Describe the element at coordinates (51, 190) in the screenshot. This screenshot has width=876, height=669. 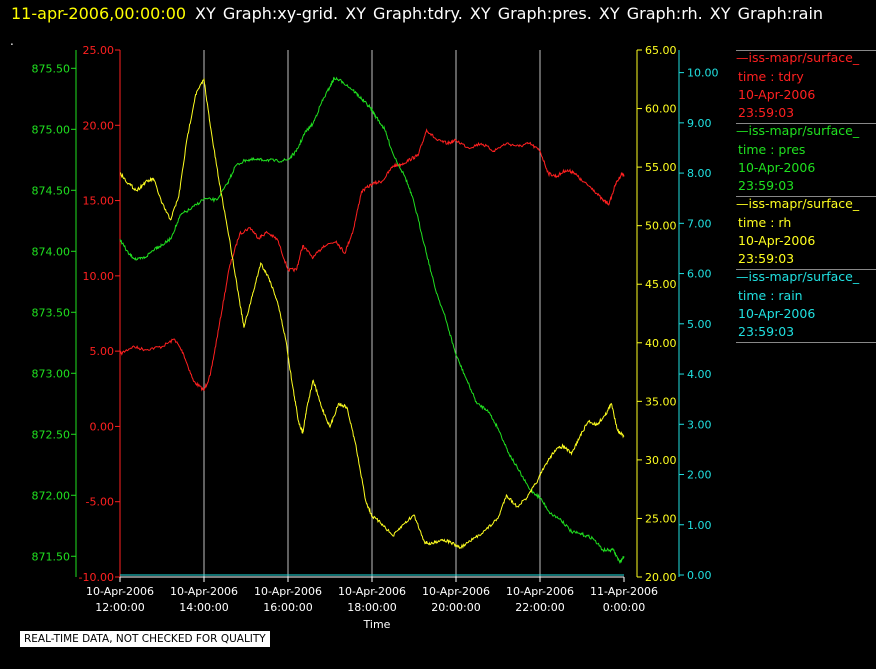
I see `pres-tick-label: 874.50` at that location.